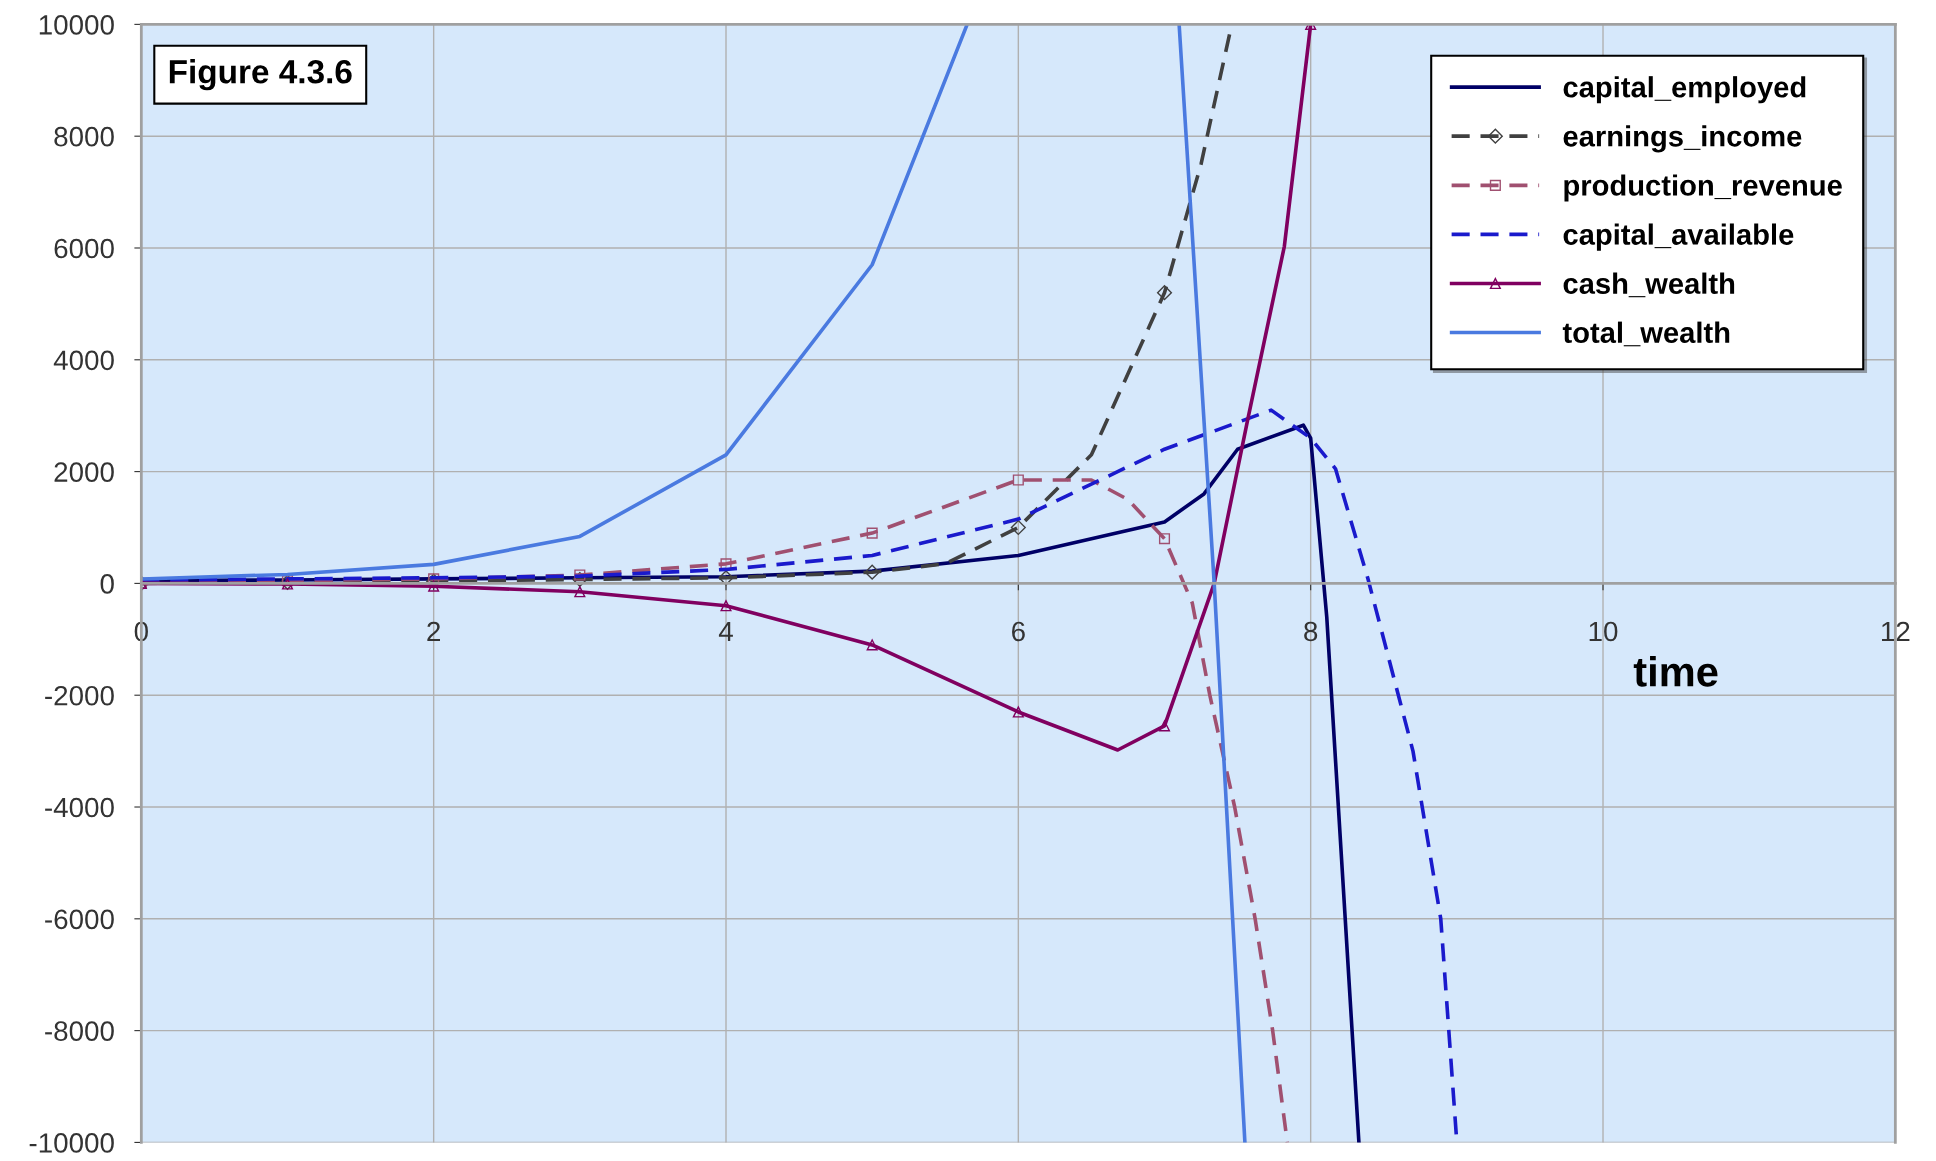 Image resolution: width=1936 pixels, height=1161 pixels. What do you see at coordinates (71, 1143) in the screenshot?
I see `y-tick-label: -10000` at bounding box center [71, 1143].